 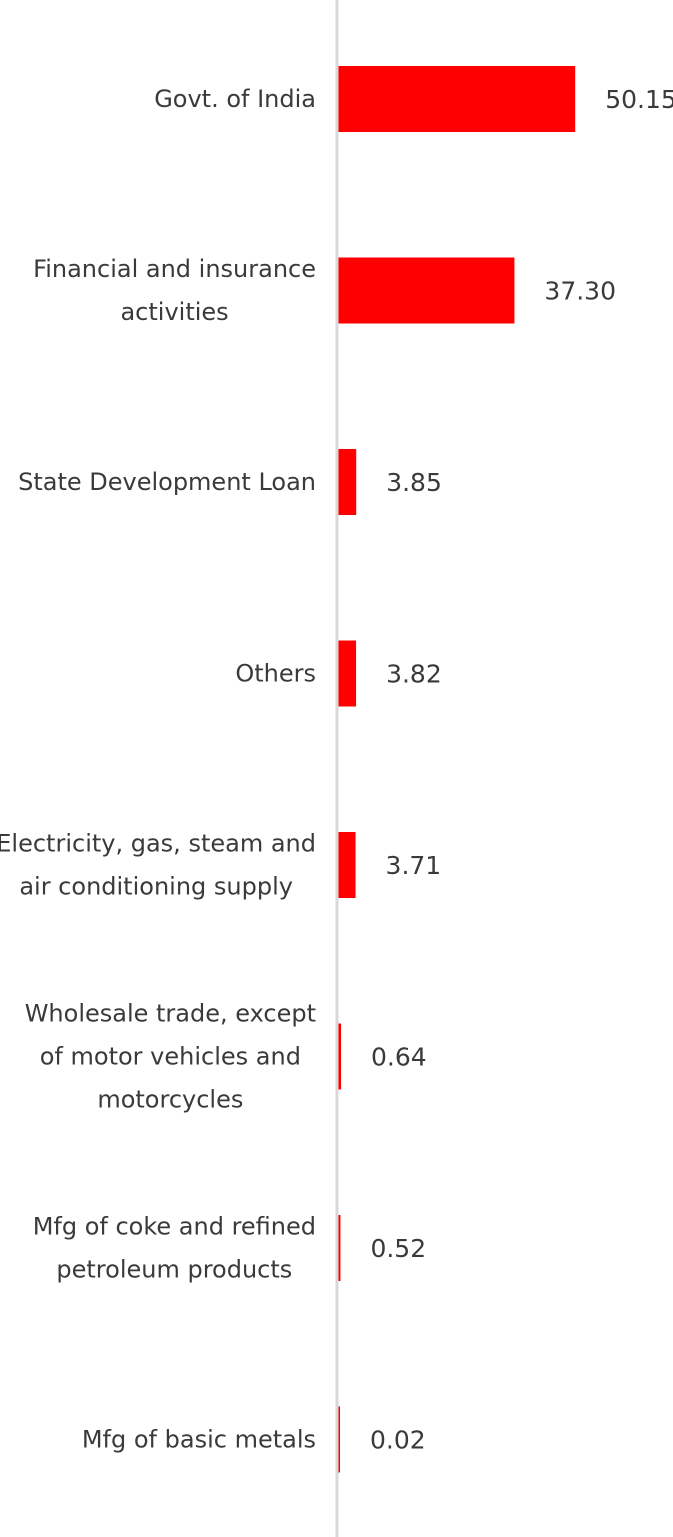 What do you see at coordinates (170, 1100) in the screenshot?
I see `category-label-line: motorcycles` at bounding box center [170, 1100].